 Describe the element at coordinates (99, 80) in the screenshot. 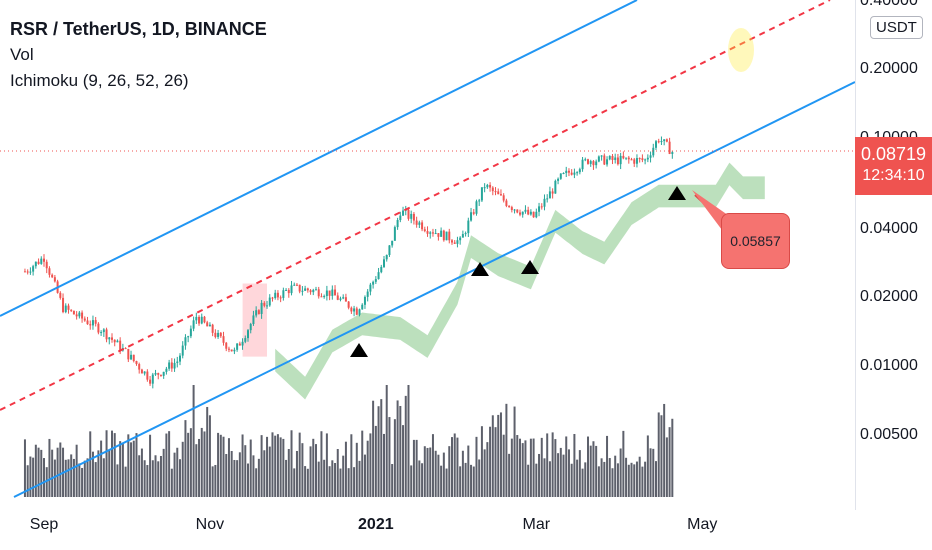

I see `ichimoku-indicator-label: Ichimoku (9, 26, 52, 26)` at that location.